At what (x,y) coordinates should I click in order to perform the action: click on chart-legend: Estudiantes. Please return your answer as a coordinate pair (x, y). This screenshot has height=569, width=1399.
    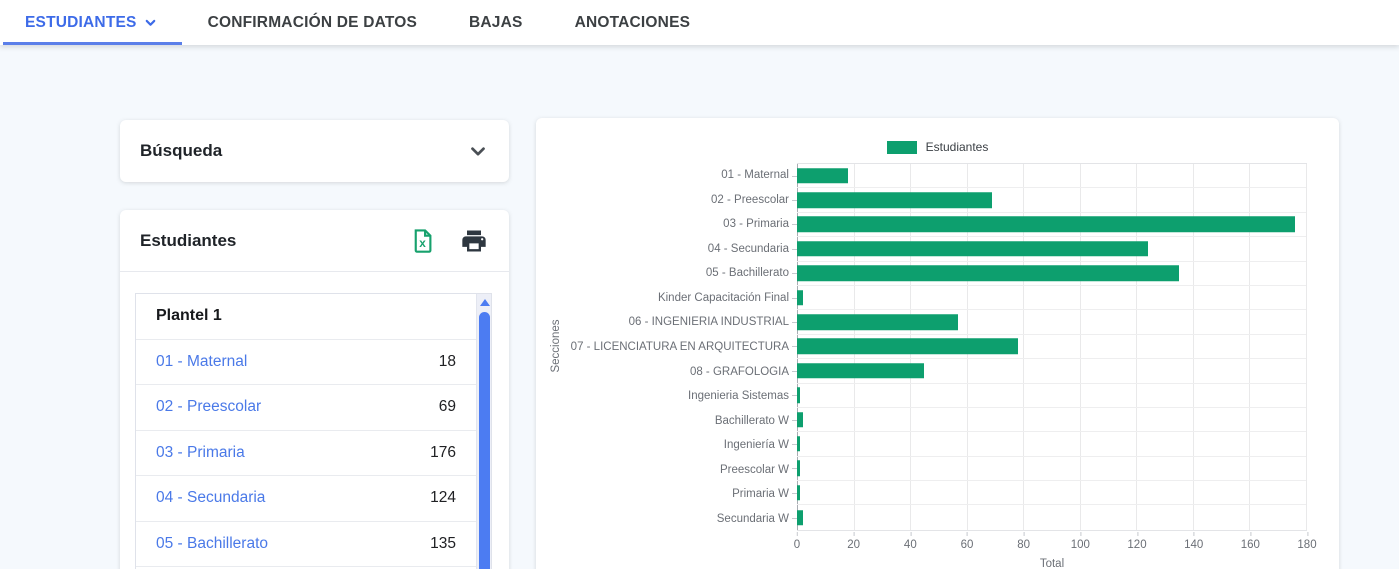
    Looking at the image, I should click on (937, 147).